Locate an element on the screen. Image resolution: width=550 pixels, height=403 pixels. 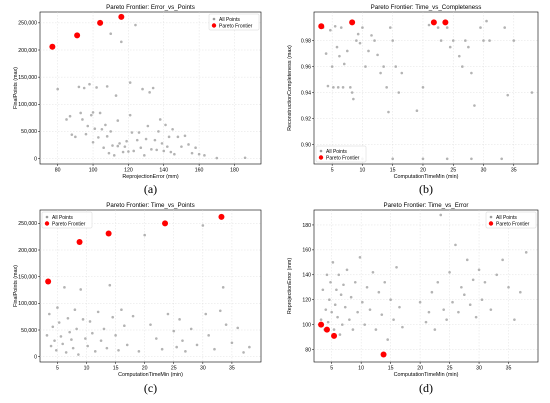
x-tick-label: 35 is located at coordinates (232, 369).